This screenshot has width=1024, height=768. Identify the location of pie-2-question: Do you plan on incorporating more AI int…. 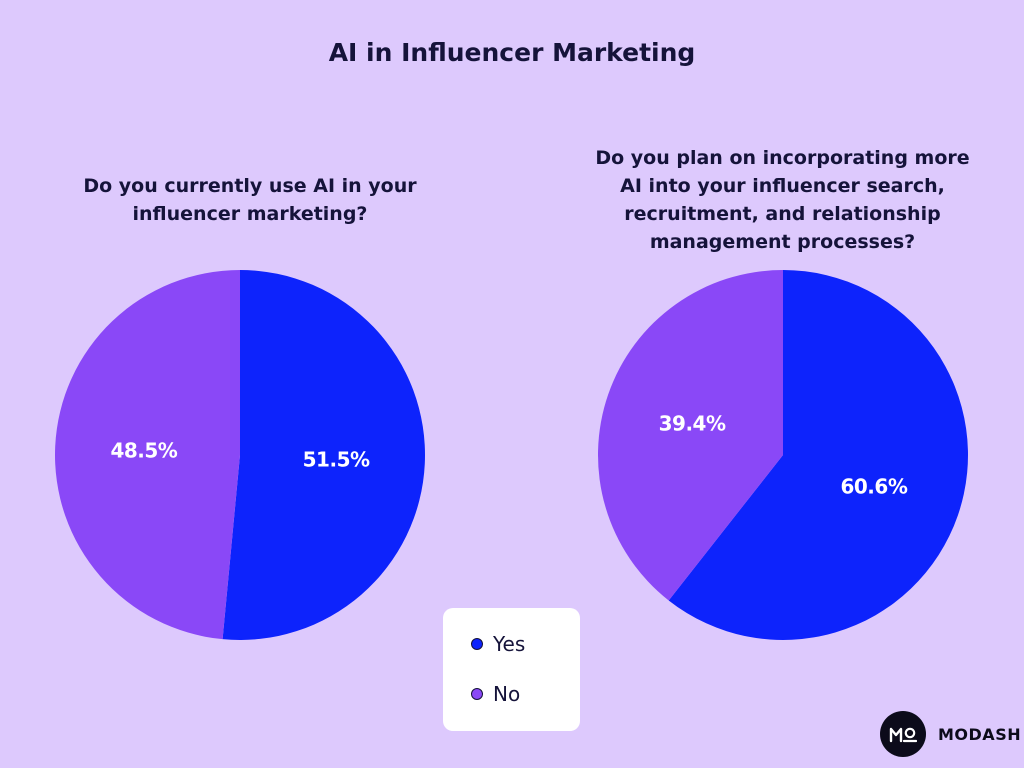
(782, 200).